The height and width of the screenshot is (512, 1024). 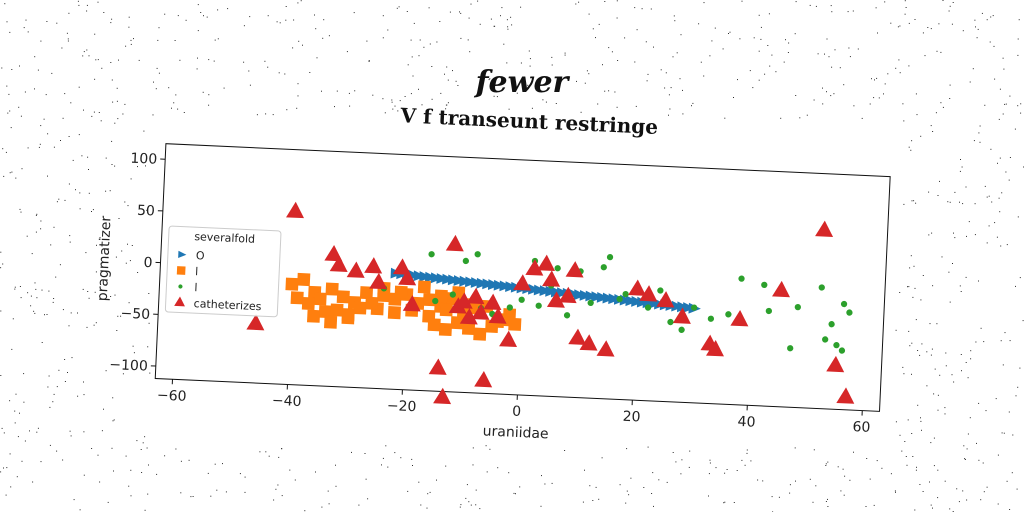 I want to click on y-axis-label: pragmatizer, so click(x=105, y=258).